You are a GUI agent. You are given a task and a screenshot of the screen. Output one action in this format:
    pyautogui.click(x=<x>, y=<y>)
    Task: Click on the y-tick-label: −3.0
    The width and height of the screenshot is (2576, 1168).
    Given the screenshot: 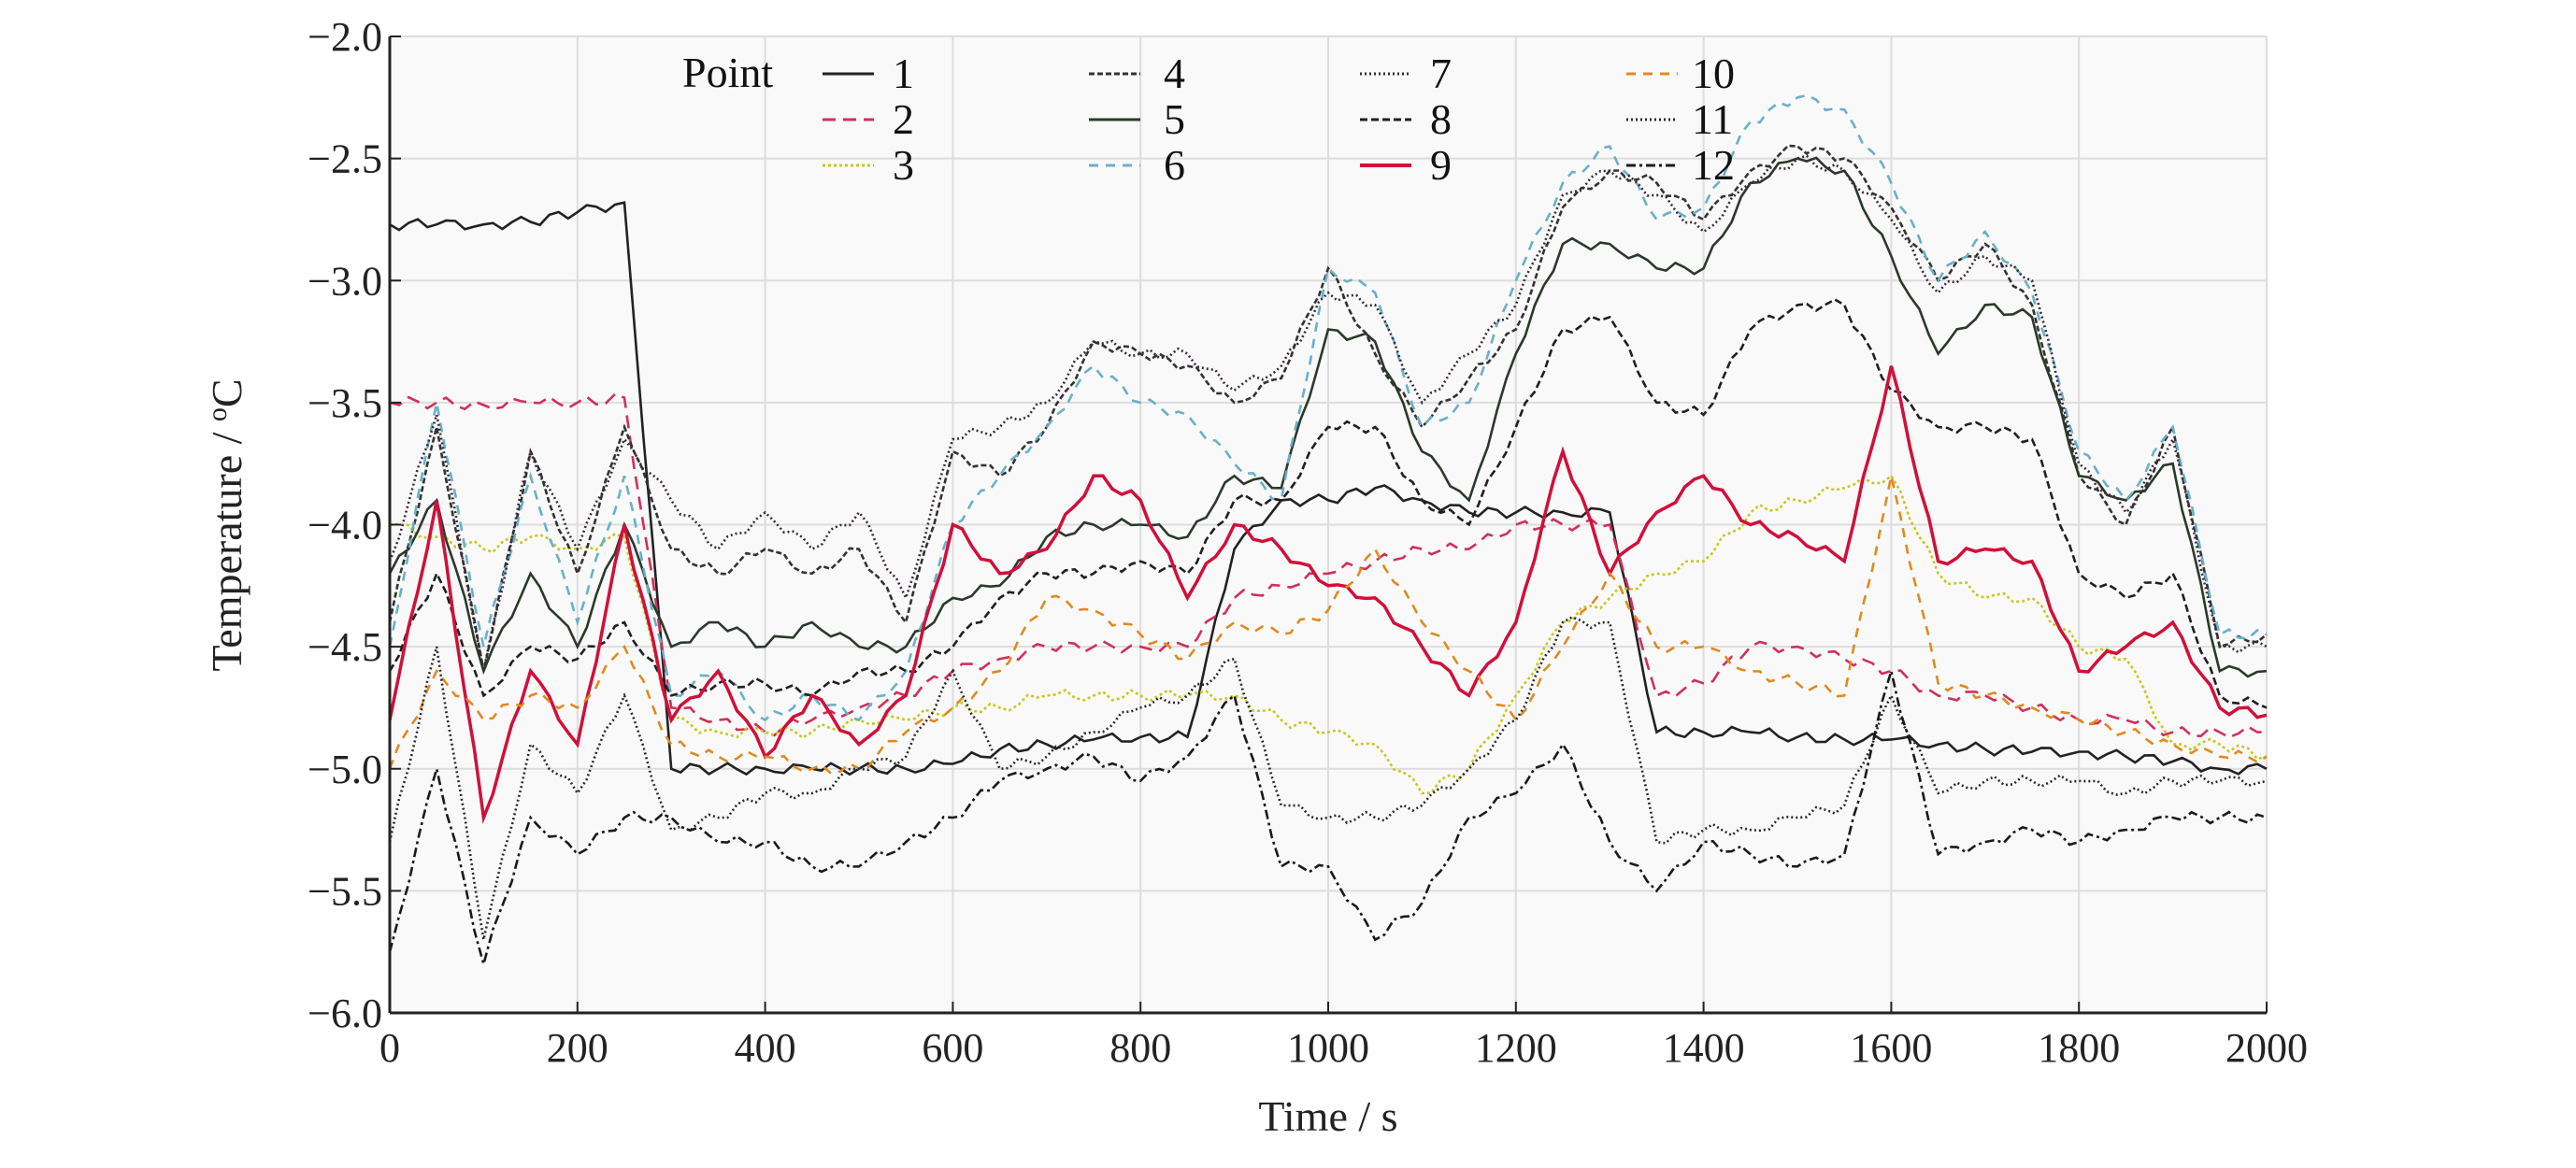 What is the action you would take?
    pyautogui.click(x=345, y=281)
    